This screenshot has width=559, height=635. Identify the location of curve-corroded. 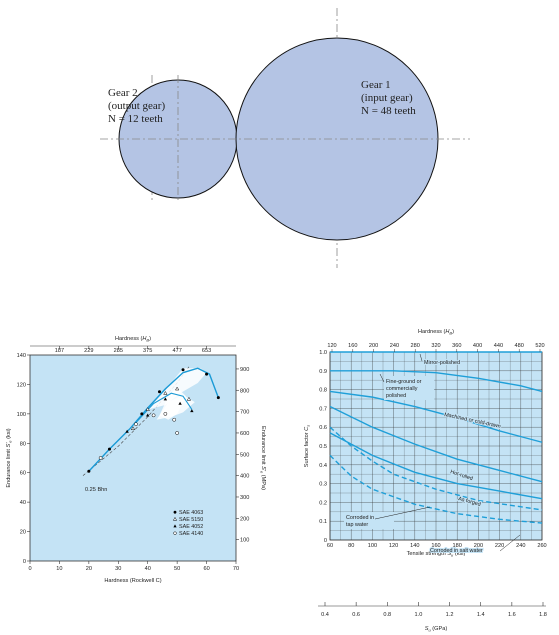
(436, 468).